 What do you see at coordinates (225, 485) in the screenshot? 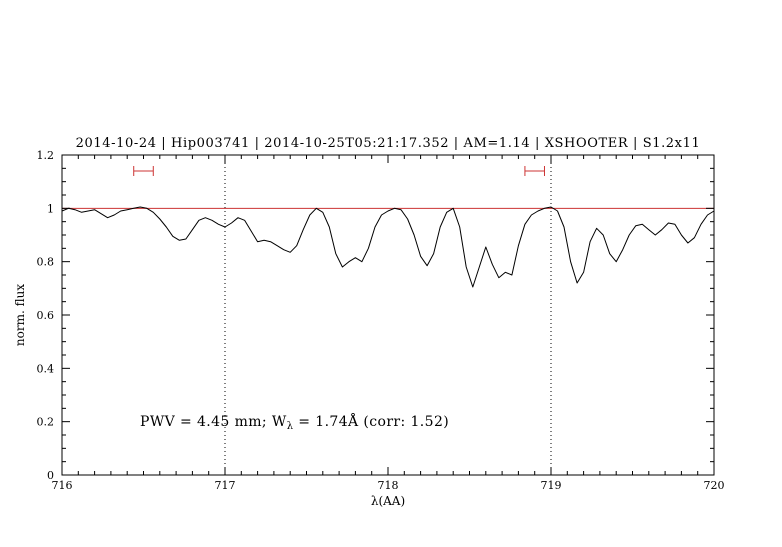
I see `x-tick-label: 717` at bounding box center [225, 485].